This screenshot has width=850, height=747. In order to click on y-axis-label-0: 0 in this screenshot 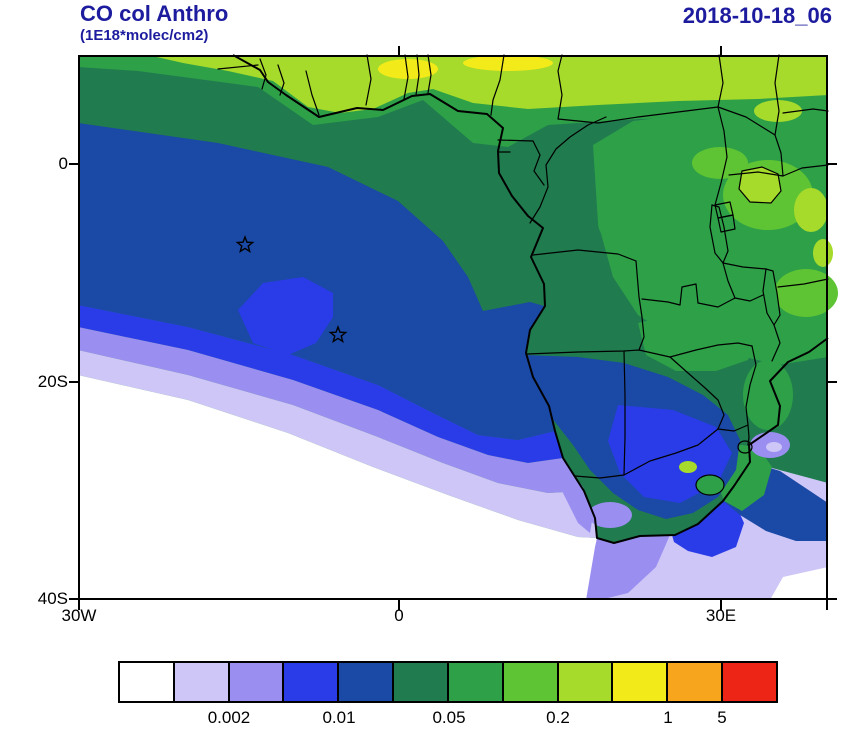, I will do `click(63, 163)`.